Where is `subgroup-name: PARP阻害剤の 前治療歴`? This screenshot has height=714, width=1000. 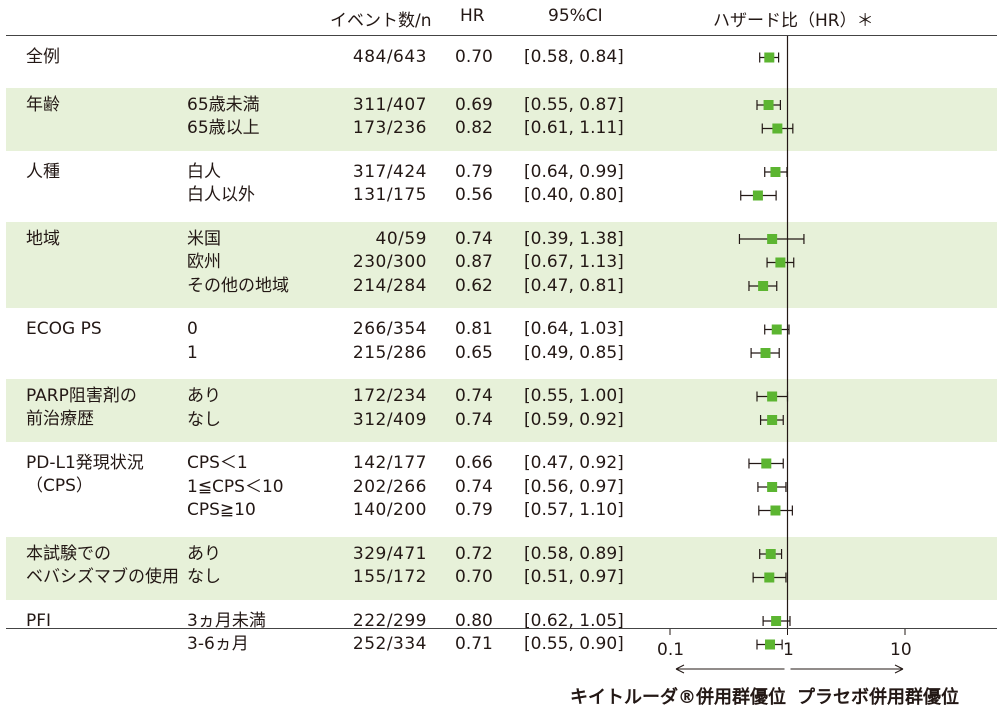
subgroup-name: PARP阻害剤の 前治療歴 is located at coordinates (81, 407).